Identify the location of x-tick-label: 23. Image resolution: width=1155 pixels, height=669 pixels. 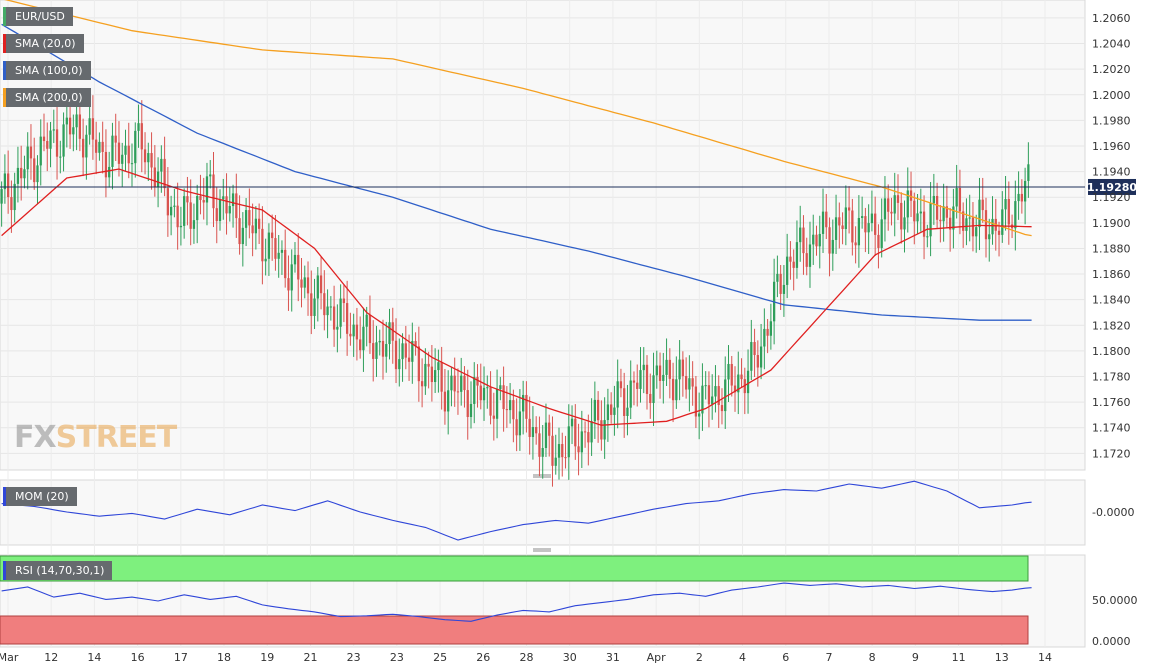
(354, 657).